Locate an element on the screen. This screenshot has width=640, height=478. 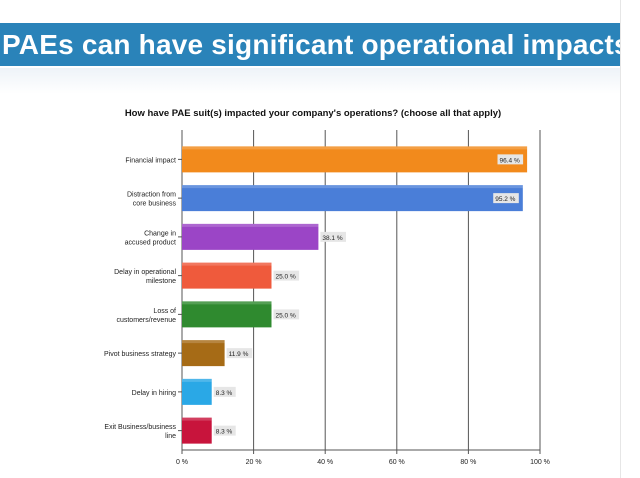
category-label: Delay in operational milestone is located at coordinates (145, 277).